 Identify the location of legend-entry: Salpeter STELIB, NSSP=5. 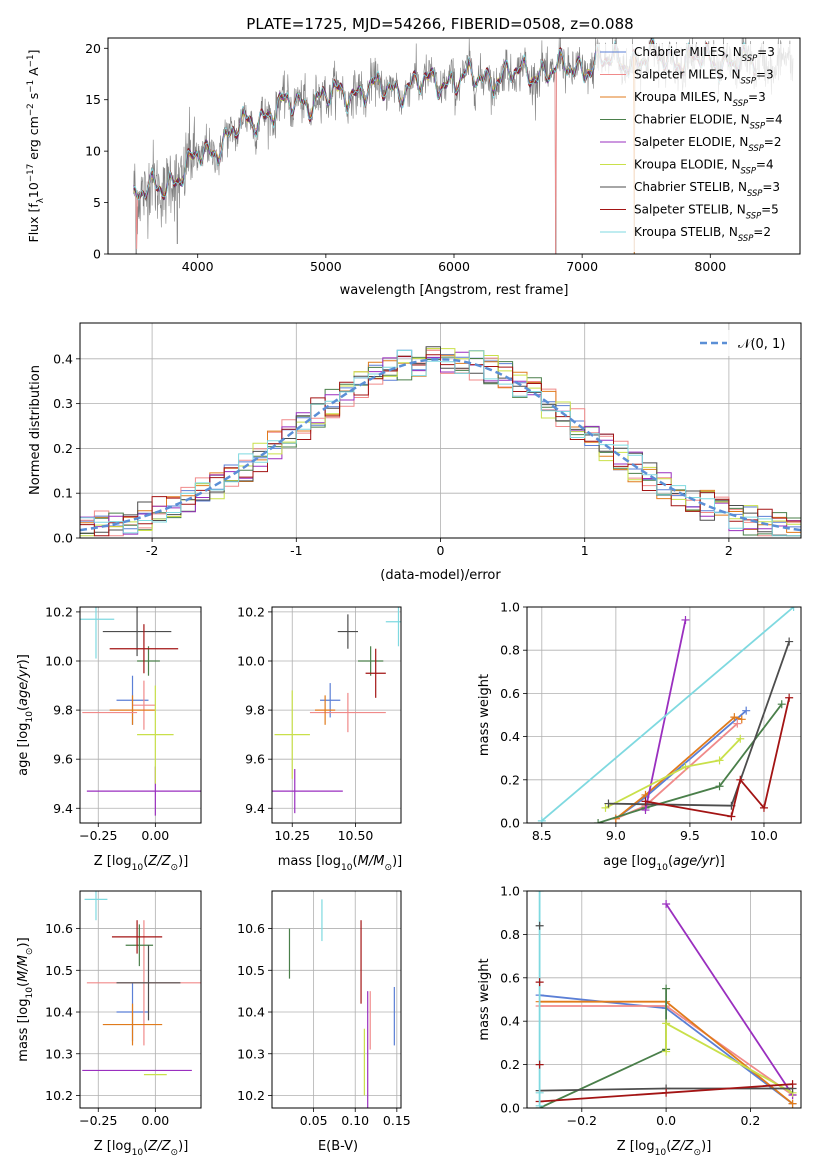
(706, 212).